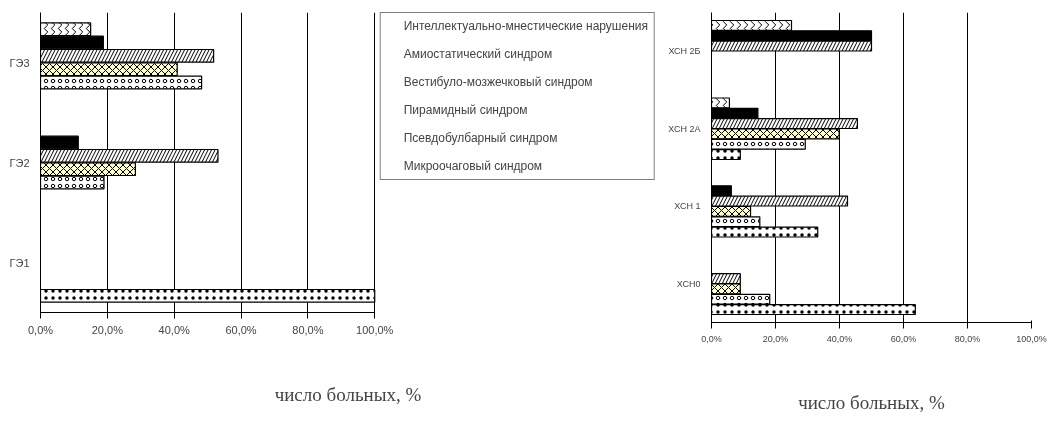 This screenshot has height=444, width=1064. I want to click on y-tick-label: ГЭ1, so click(19, 262).